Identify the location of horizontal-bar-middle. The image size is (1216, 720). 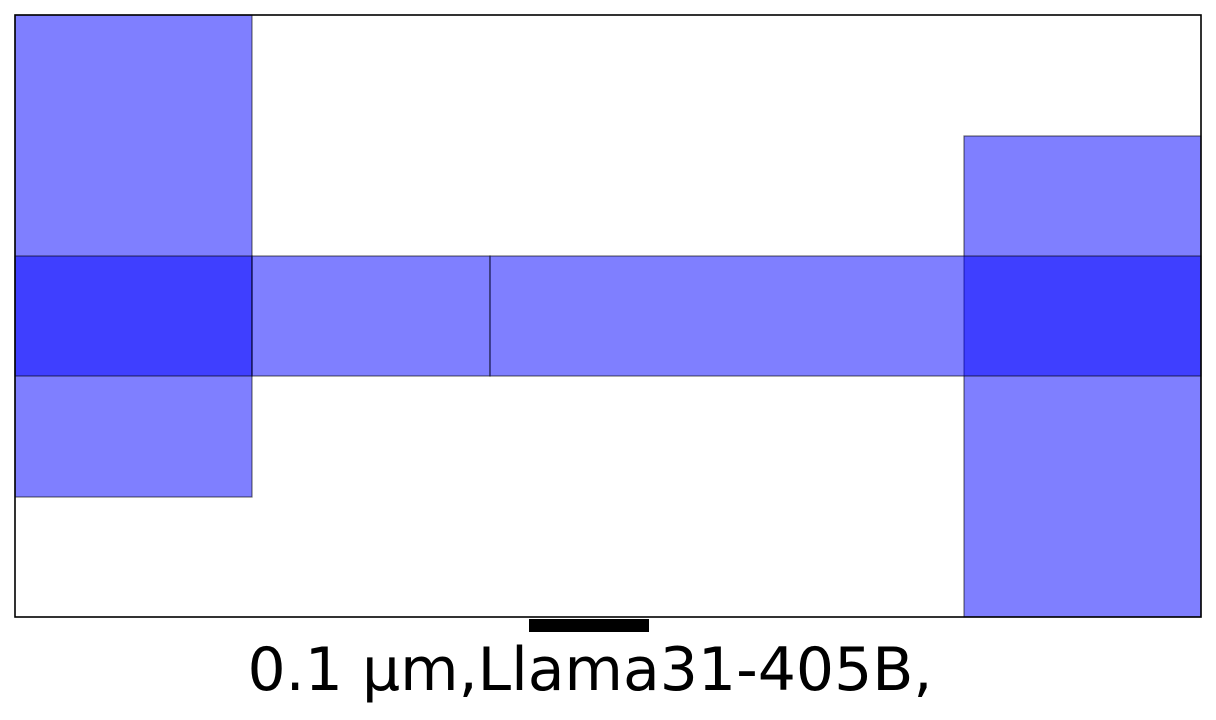
(371, 316).